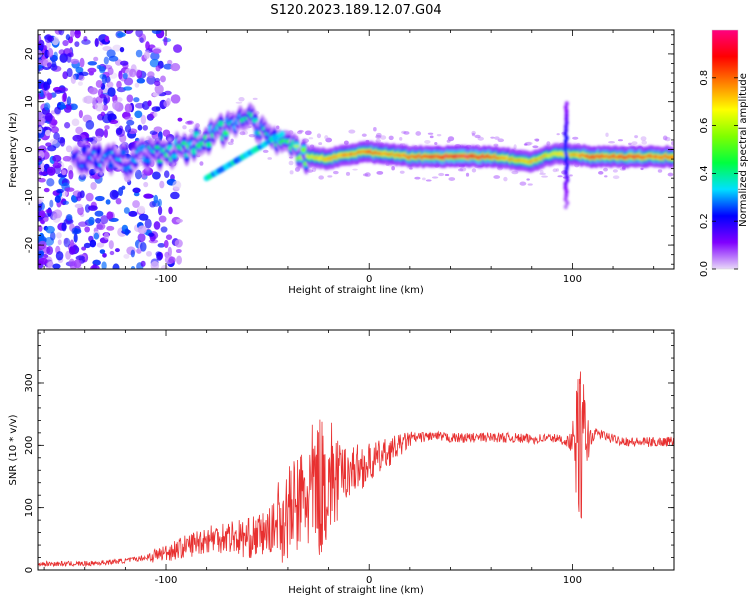  What do you see at coordinates (29, 245) in the screenshot?
I see `y-tick-label: -20` at bounding box center [29, 245].